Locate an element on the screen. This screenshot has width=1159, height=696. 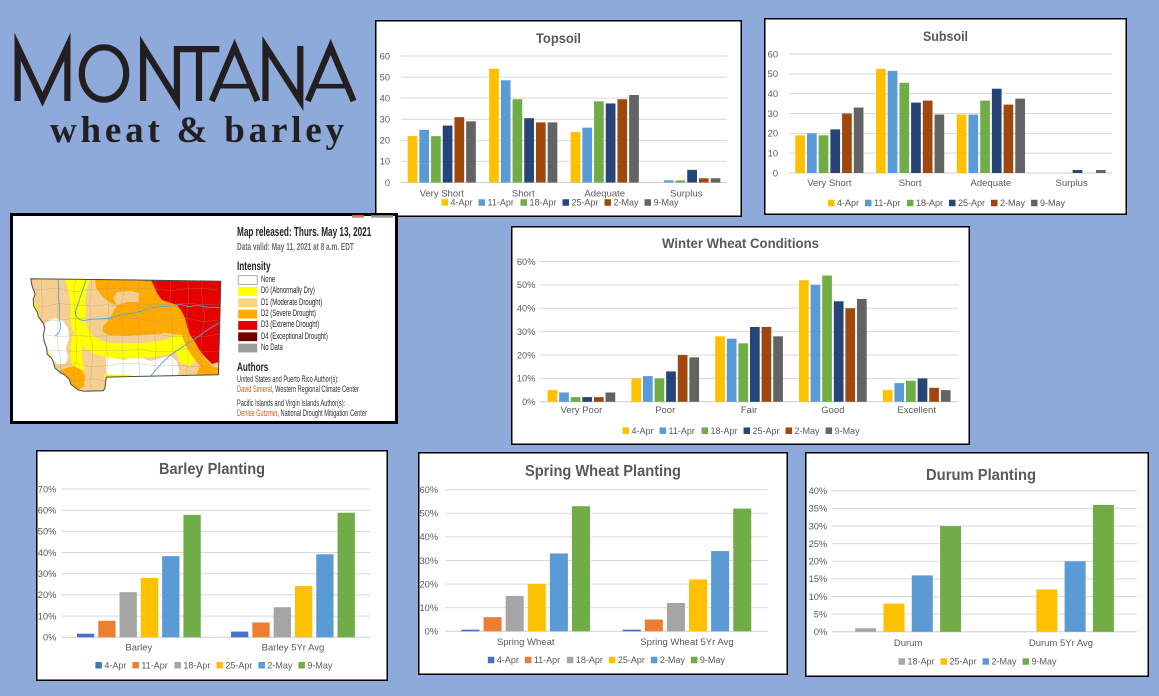
svg-text: 70% is located at coordinates (47, 489).